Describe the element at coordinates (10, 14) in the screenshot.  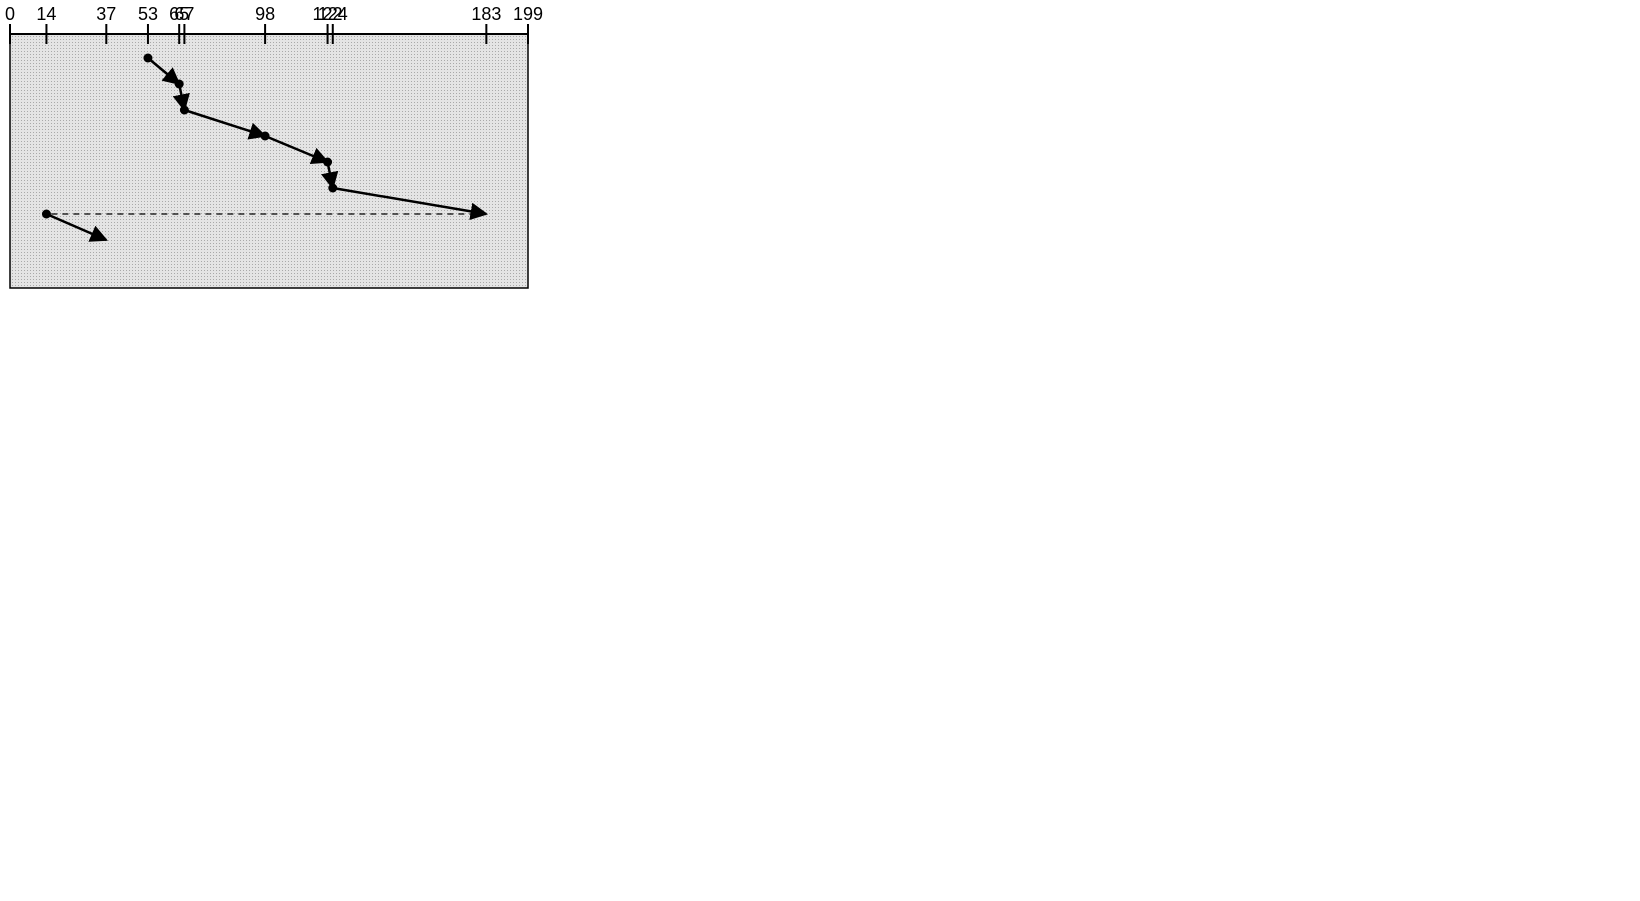
I see `tick-label-0: 0` at that location.